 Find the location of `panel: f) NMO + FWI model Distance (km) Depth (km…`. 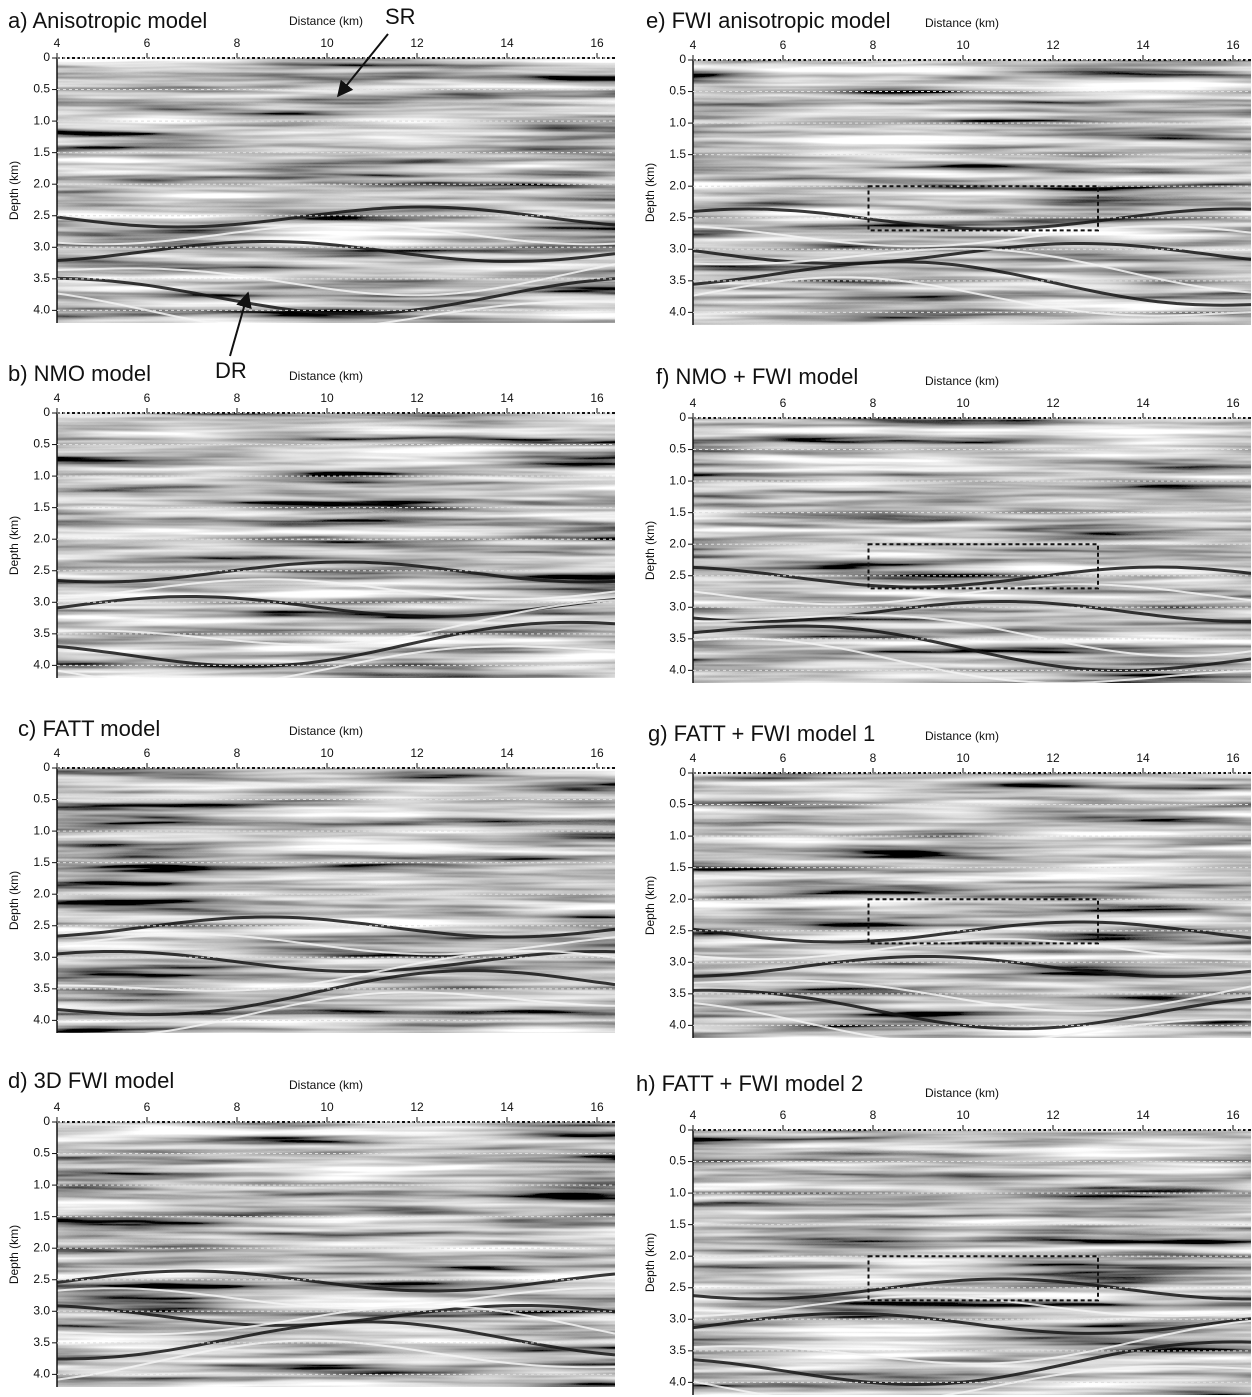

panel: f) NMO + FWI model Distance (km) Depth (km… is located at coordinates (947, 523).